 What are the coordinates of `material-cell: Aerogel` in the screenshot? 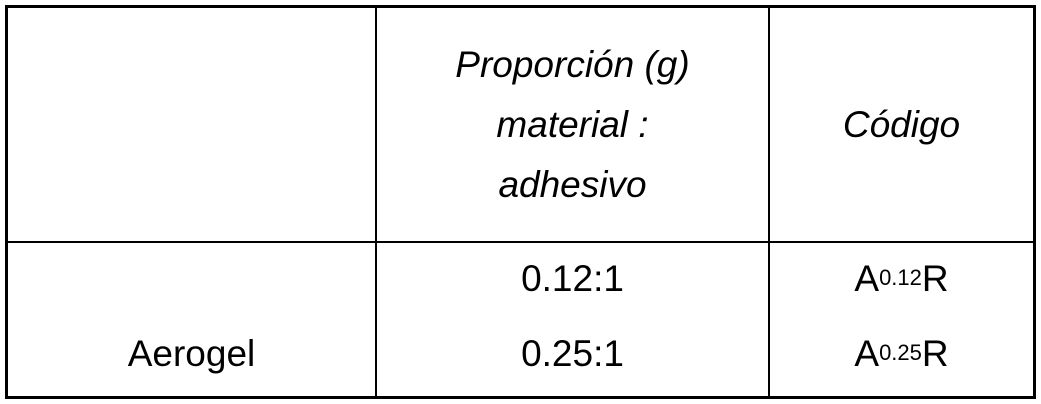 It's located at (191, 353).